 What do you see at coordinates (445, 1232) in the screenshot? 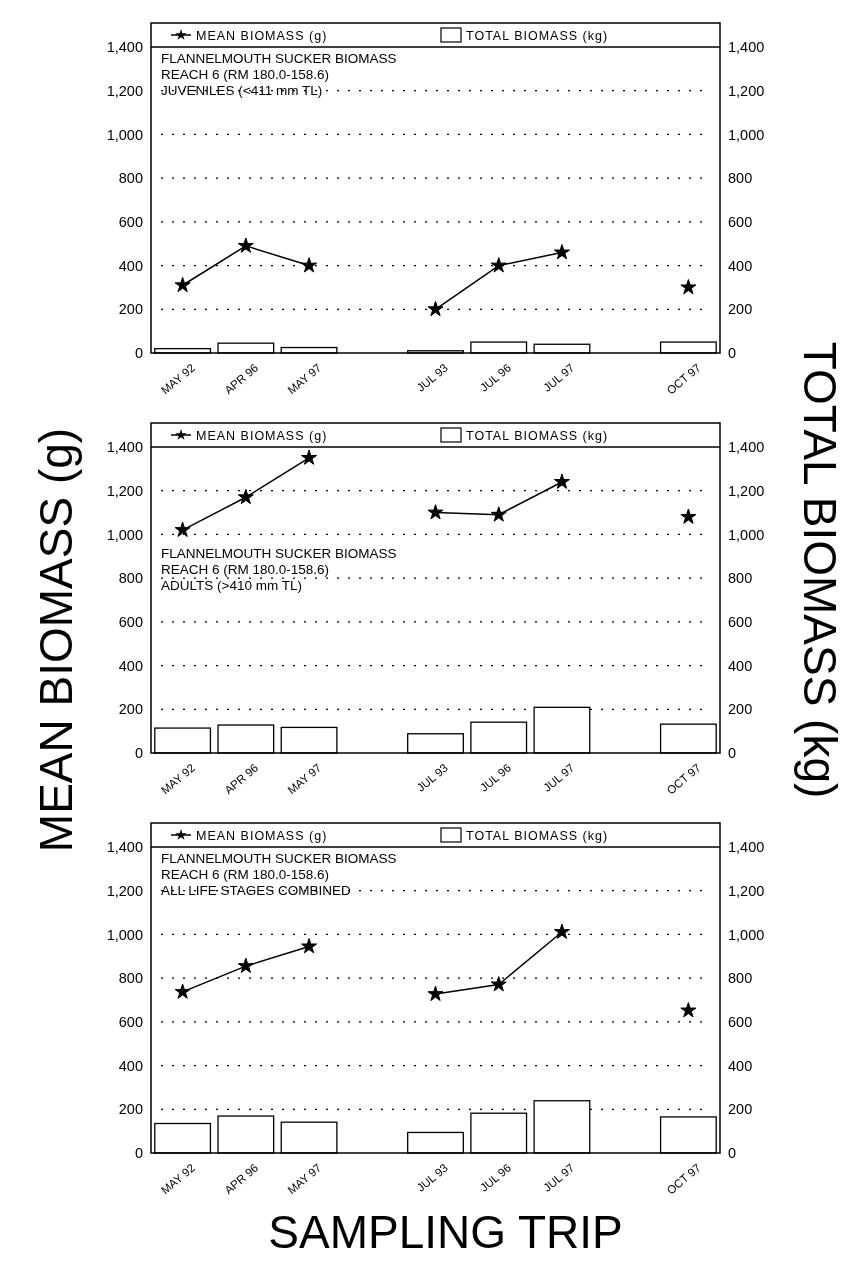
I see `x-axis-title: SAMPLING TRIP` at bounding box center [445, 1232].